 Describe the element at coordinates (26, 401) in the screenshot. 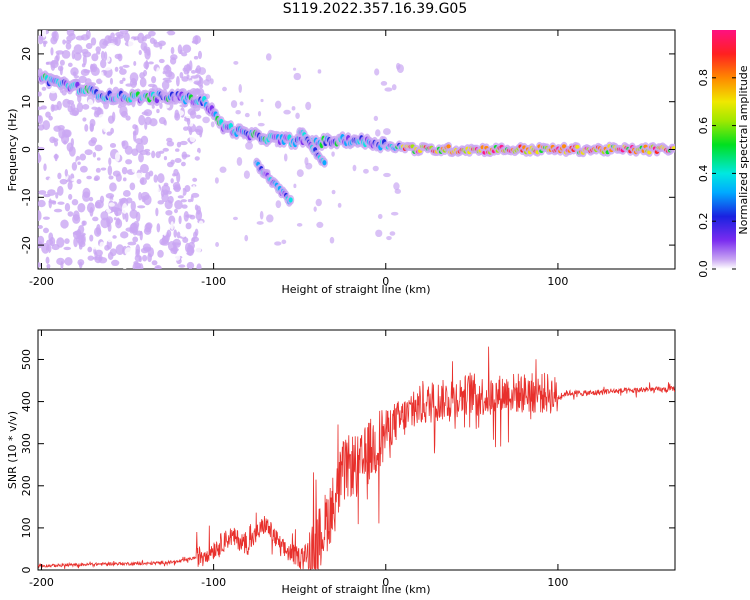

I see `y-tick-label: 400` at that location.